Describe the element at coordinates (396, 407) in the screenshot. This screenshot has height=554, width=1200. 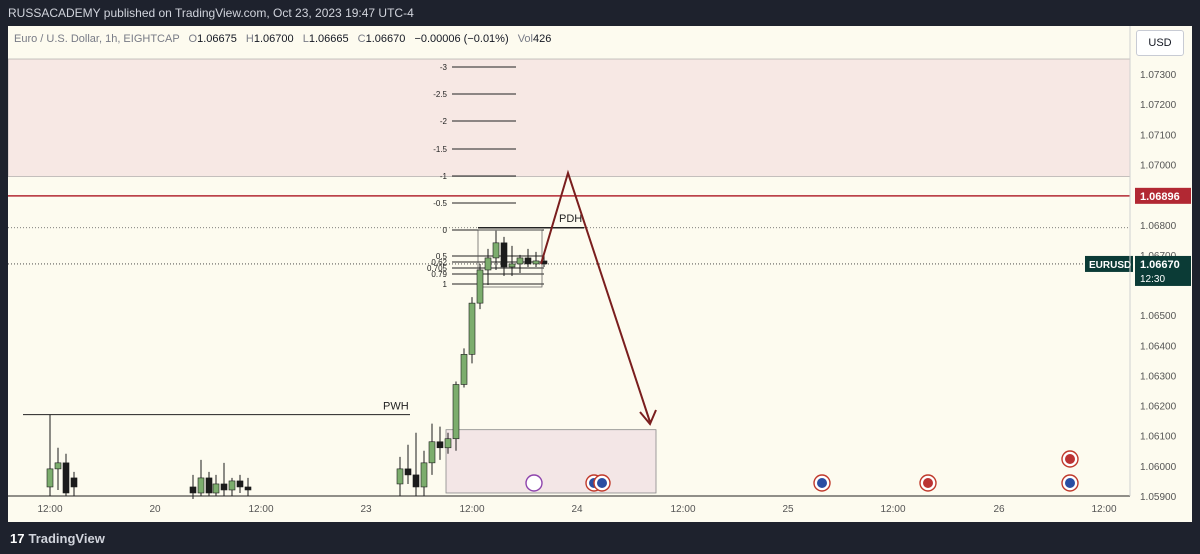
I see `pwh-label: PWH` at that location.